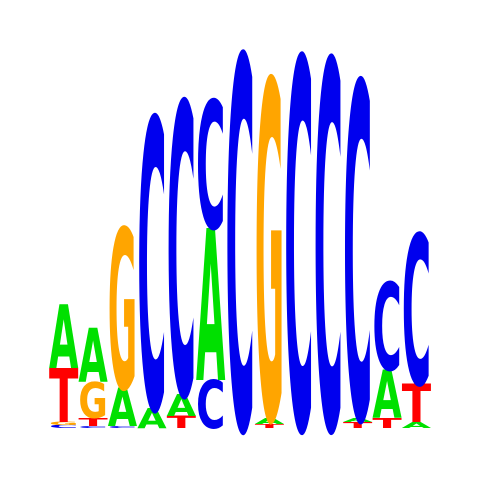 The height and width of the screenshot is (480, 480). I want to click on logo-column-12: TAC, so click(387, 347).